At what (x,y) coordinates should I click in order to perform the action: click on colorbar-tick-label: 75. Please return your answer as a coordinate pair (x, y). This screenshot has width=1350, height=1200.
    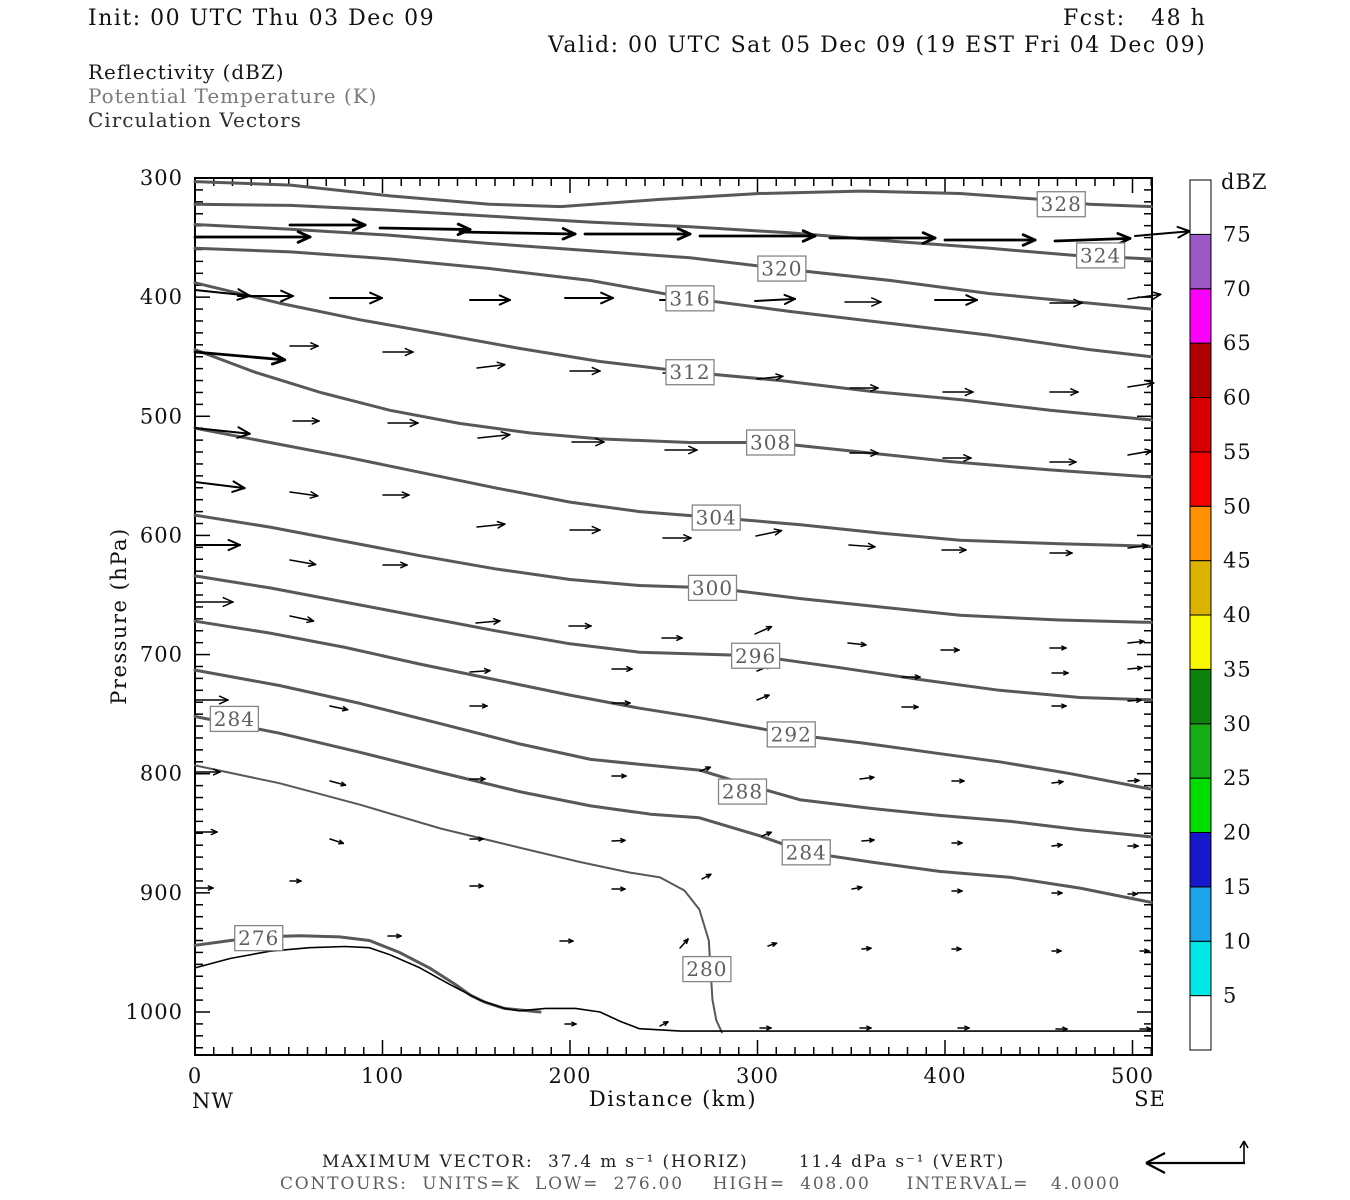
    Looking at the image, I should click on (1237, 234).